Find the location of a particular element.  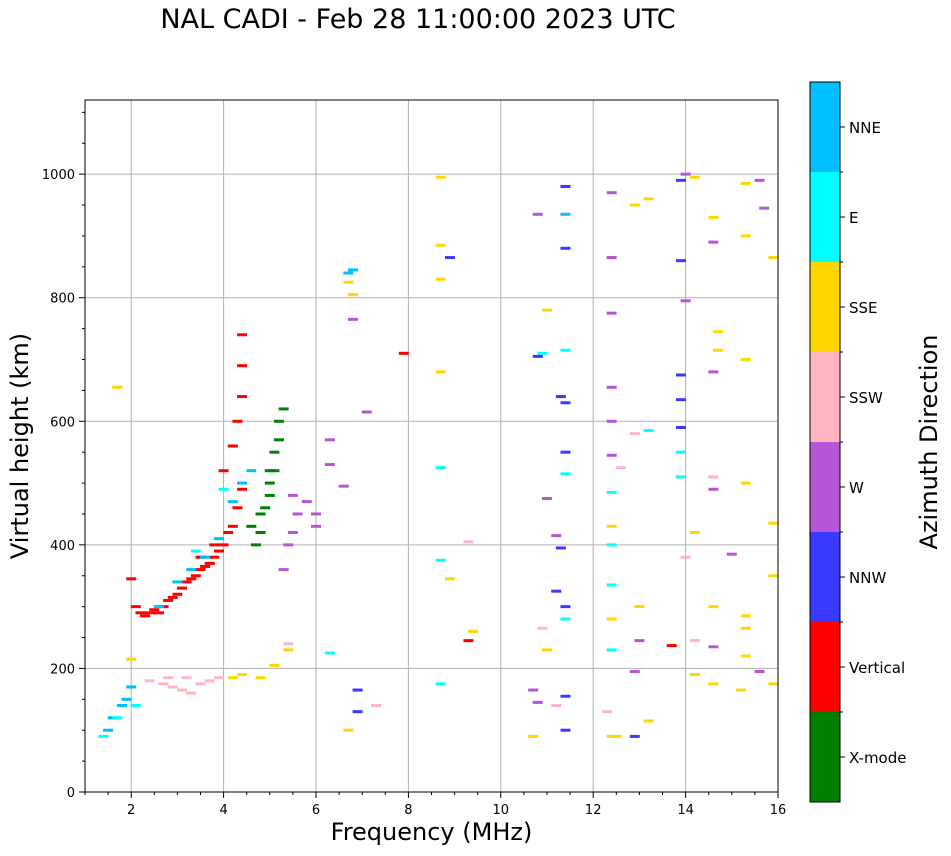

colorbar-tick-label: Vertical is located at coordinates (877, 668).